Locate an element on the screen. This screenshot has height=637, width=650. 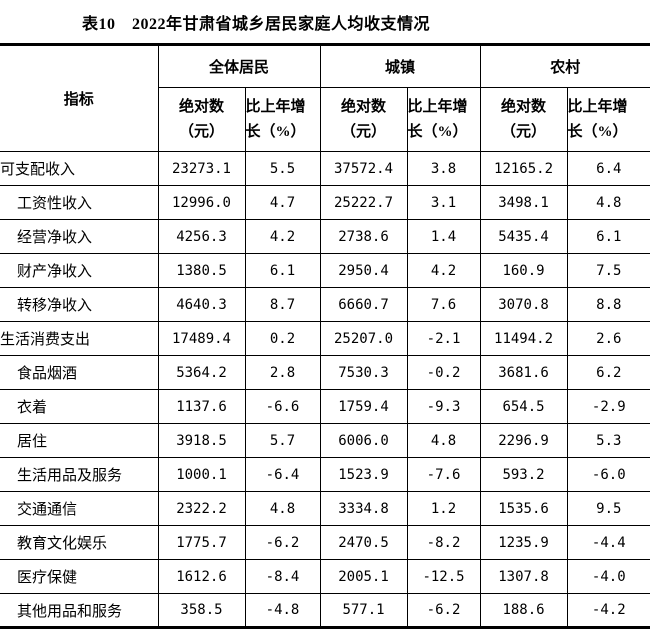
value-cell: 2470.5 is located at coordinates (363, 542).